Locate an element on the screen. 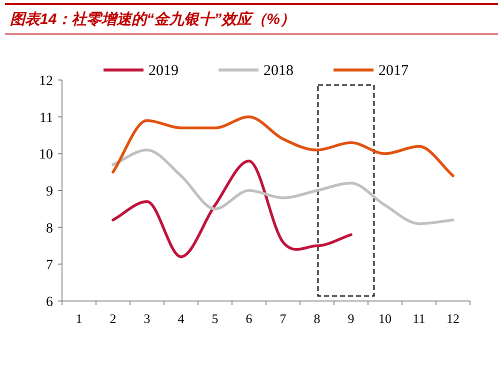 The height and width of the screenshot is (374, 500). x-tick-label: 1 is located at coordinates (79, 318).